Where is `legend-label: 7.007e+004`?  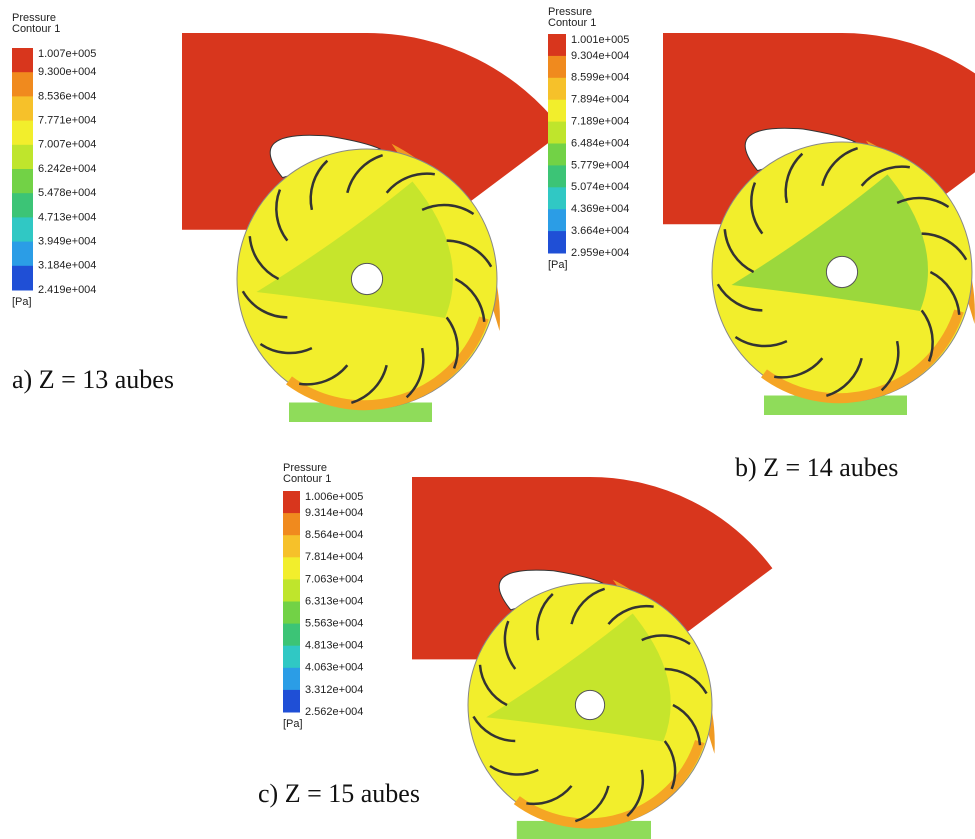 legend-label: 7.007e+004 is located at coordinates (67, 145).